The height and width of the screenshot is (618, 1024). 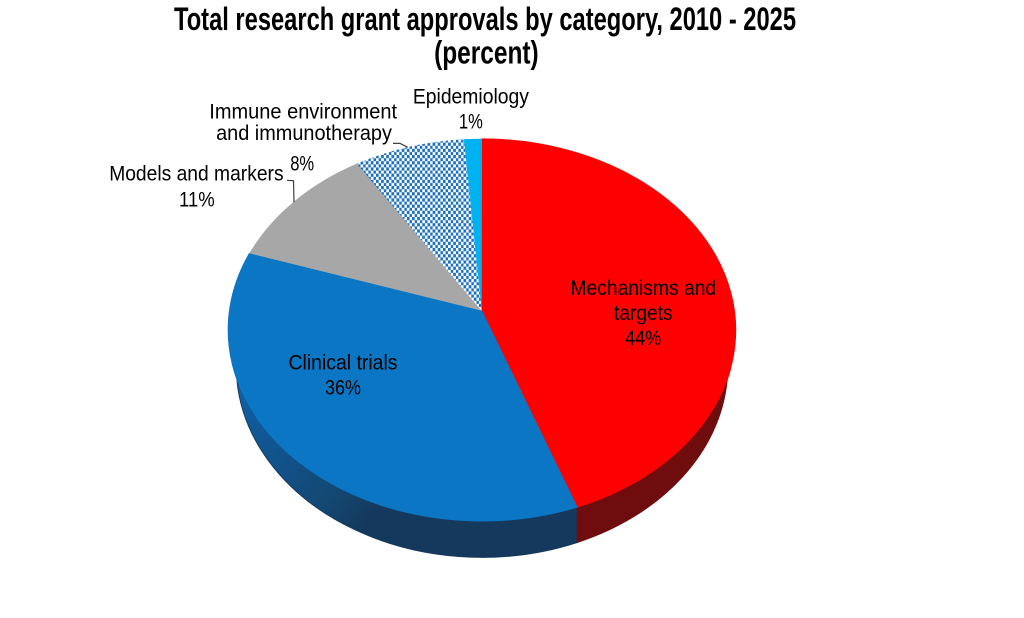 What do you see at coordinates (471, 122) in the screenshot?
I see `svg-text: 1%` at bounding box center [471, 122].